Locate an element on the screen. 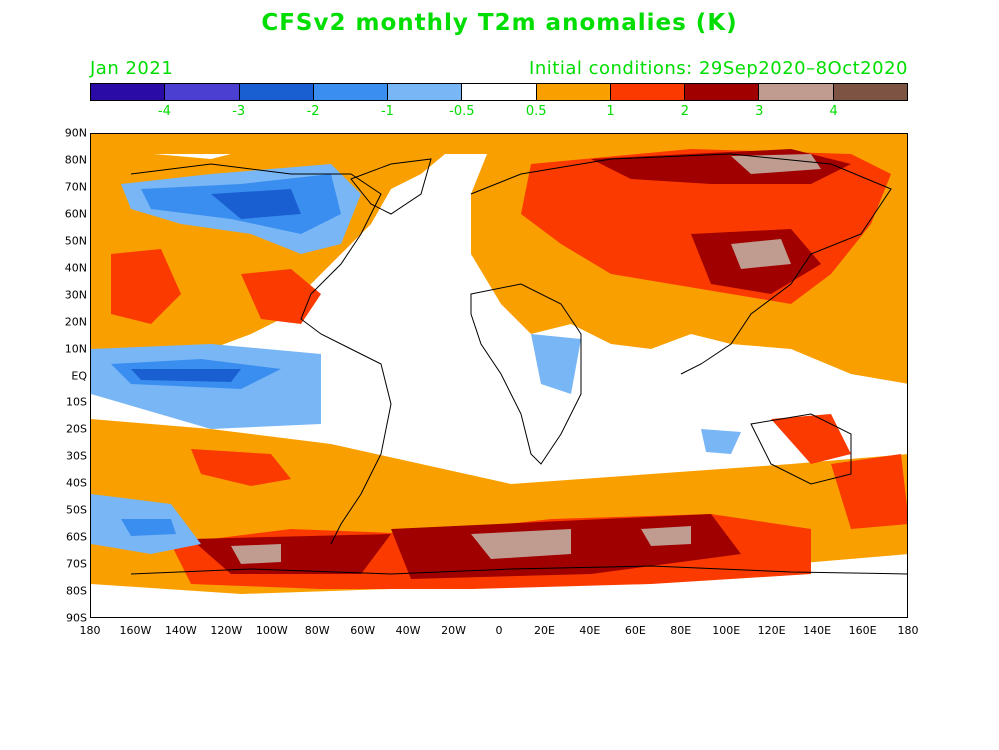  legend-label: 1 is located at coordinates (610, 111).